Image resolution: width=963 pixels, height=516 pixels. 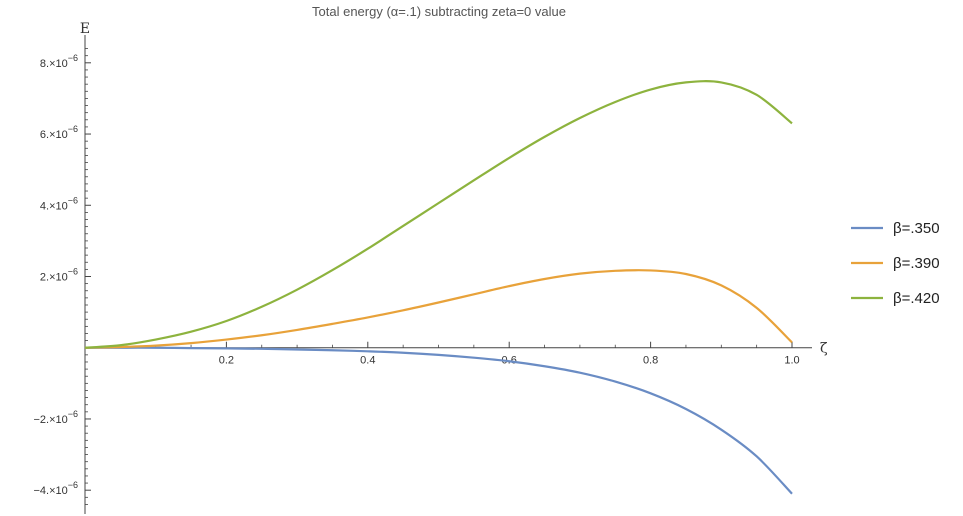 What do you see at coordinates (367, 361) in the screenshot?
I see `x-tick-label-1: 0.4` at bounding box center [367, 361].